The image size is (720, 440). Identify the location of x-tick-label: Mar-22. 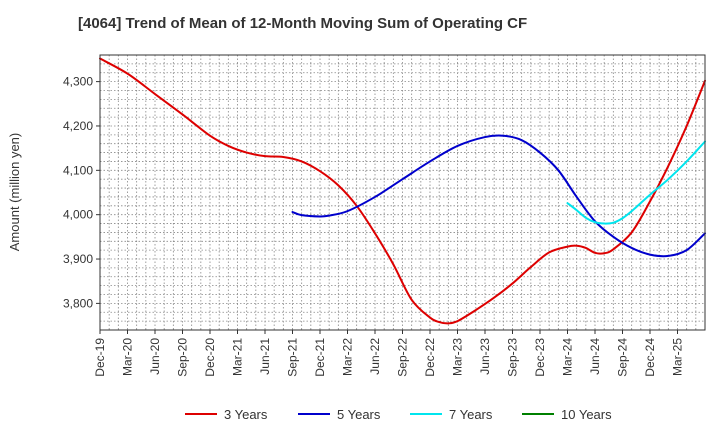
(348, 357).